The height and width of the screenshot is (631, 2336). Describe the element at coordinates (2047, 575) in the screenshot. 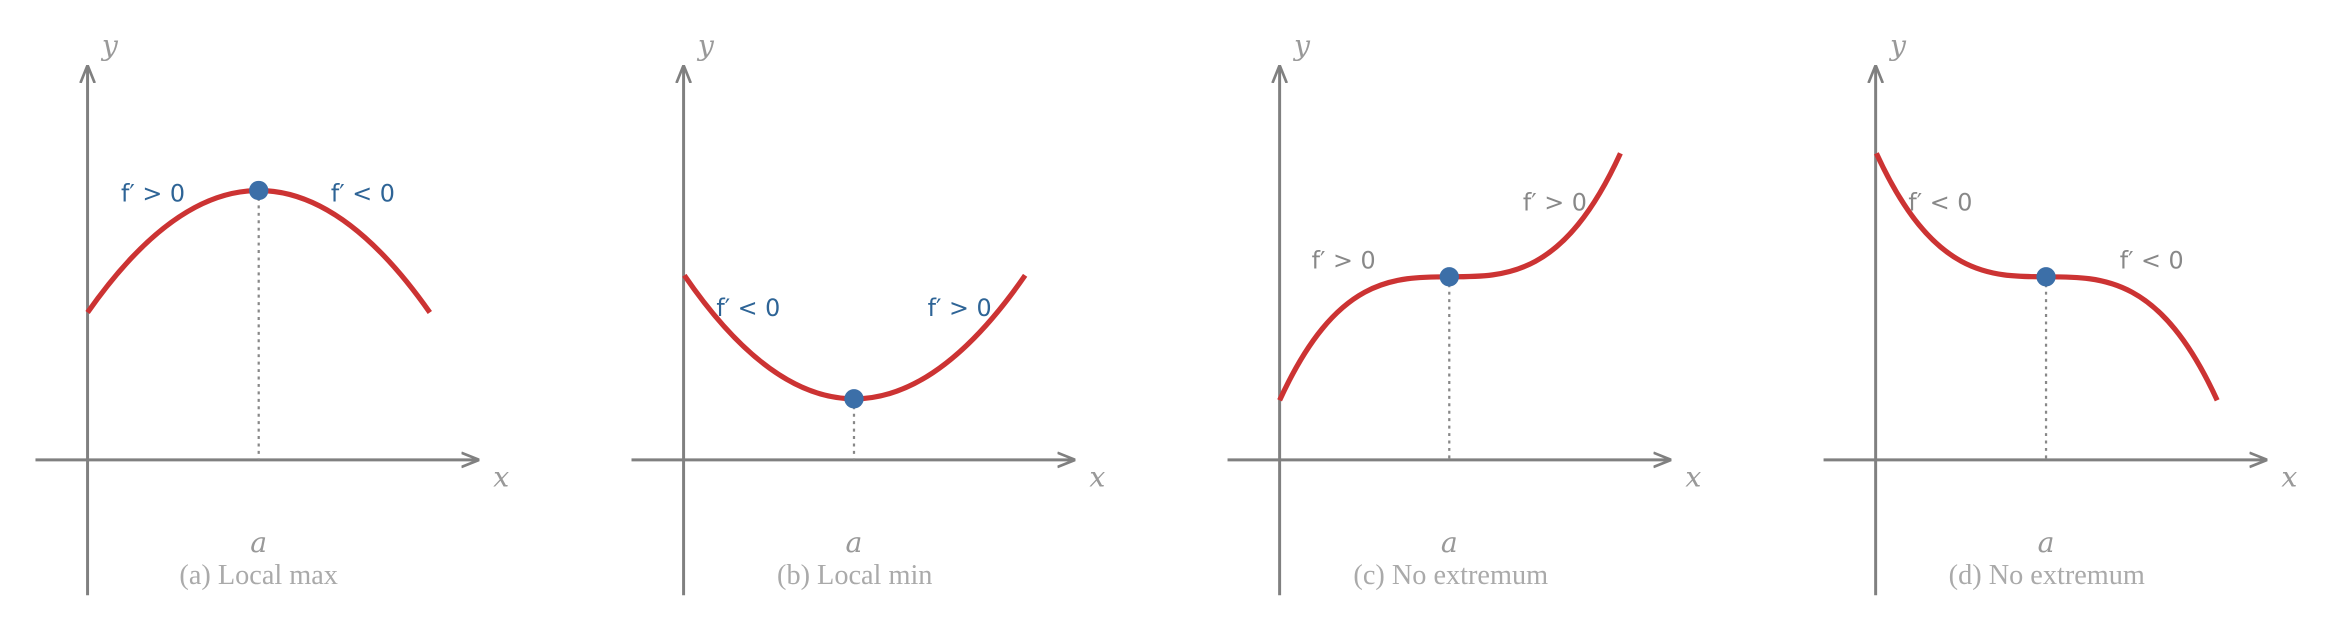

I see `caption: (d) No extremum` at that location.